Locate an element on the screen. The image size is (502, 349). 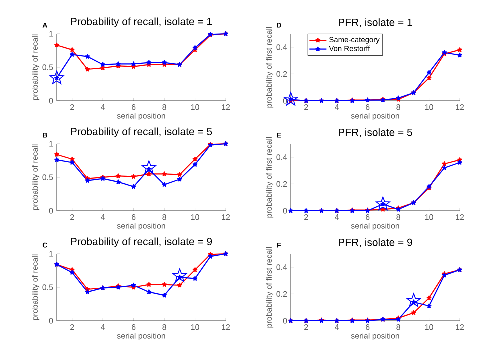
chart-title: Probability of recall, isolate = 9 is located at coordinates (141, 243).